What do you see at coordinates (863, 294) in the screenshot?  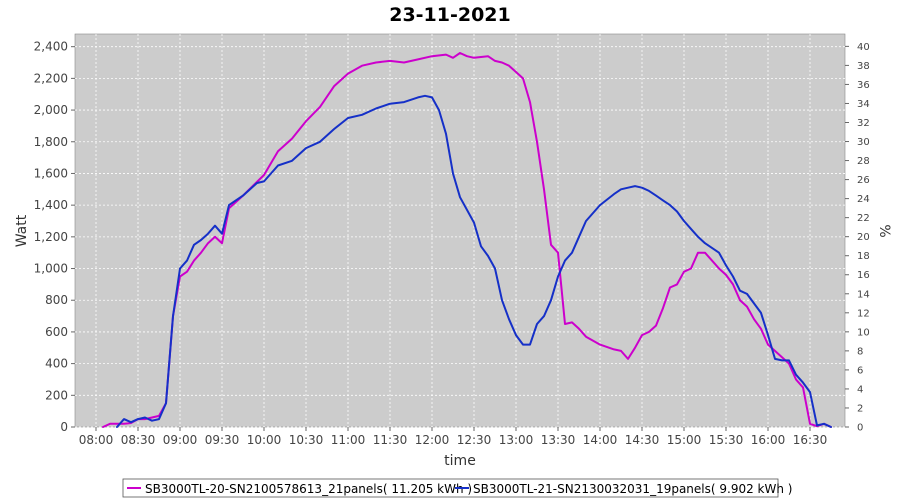 I see `y2-tick-label: 14` at bounding box center [863, 294].